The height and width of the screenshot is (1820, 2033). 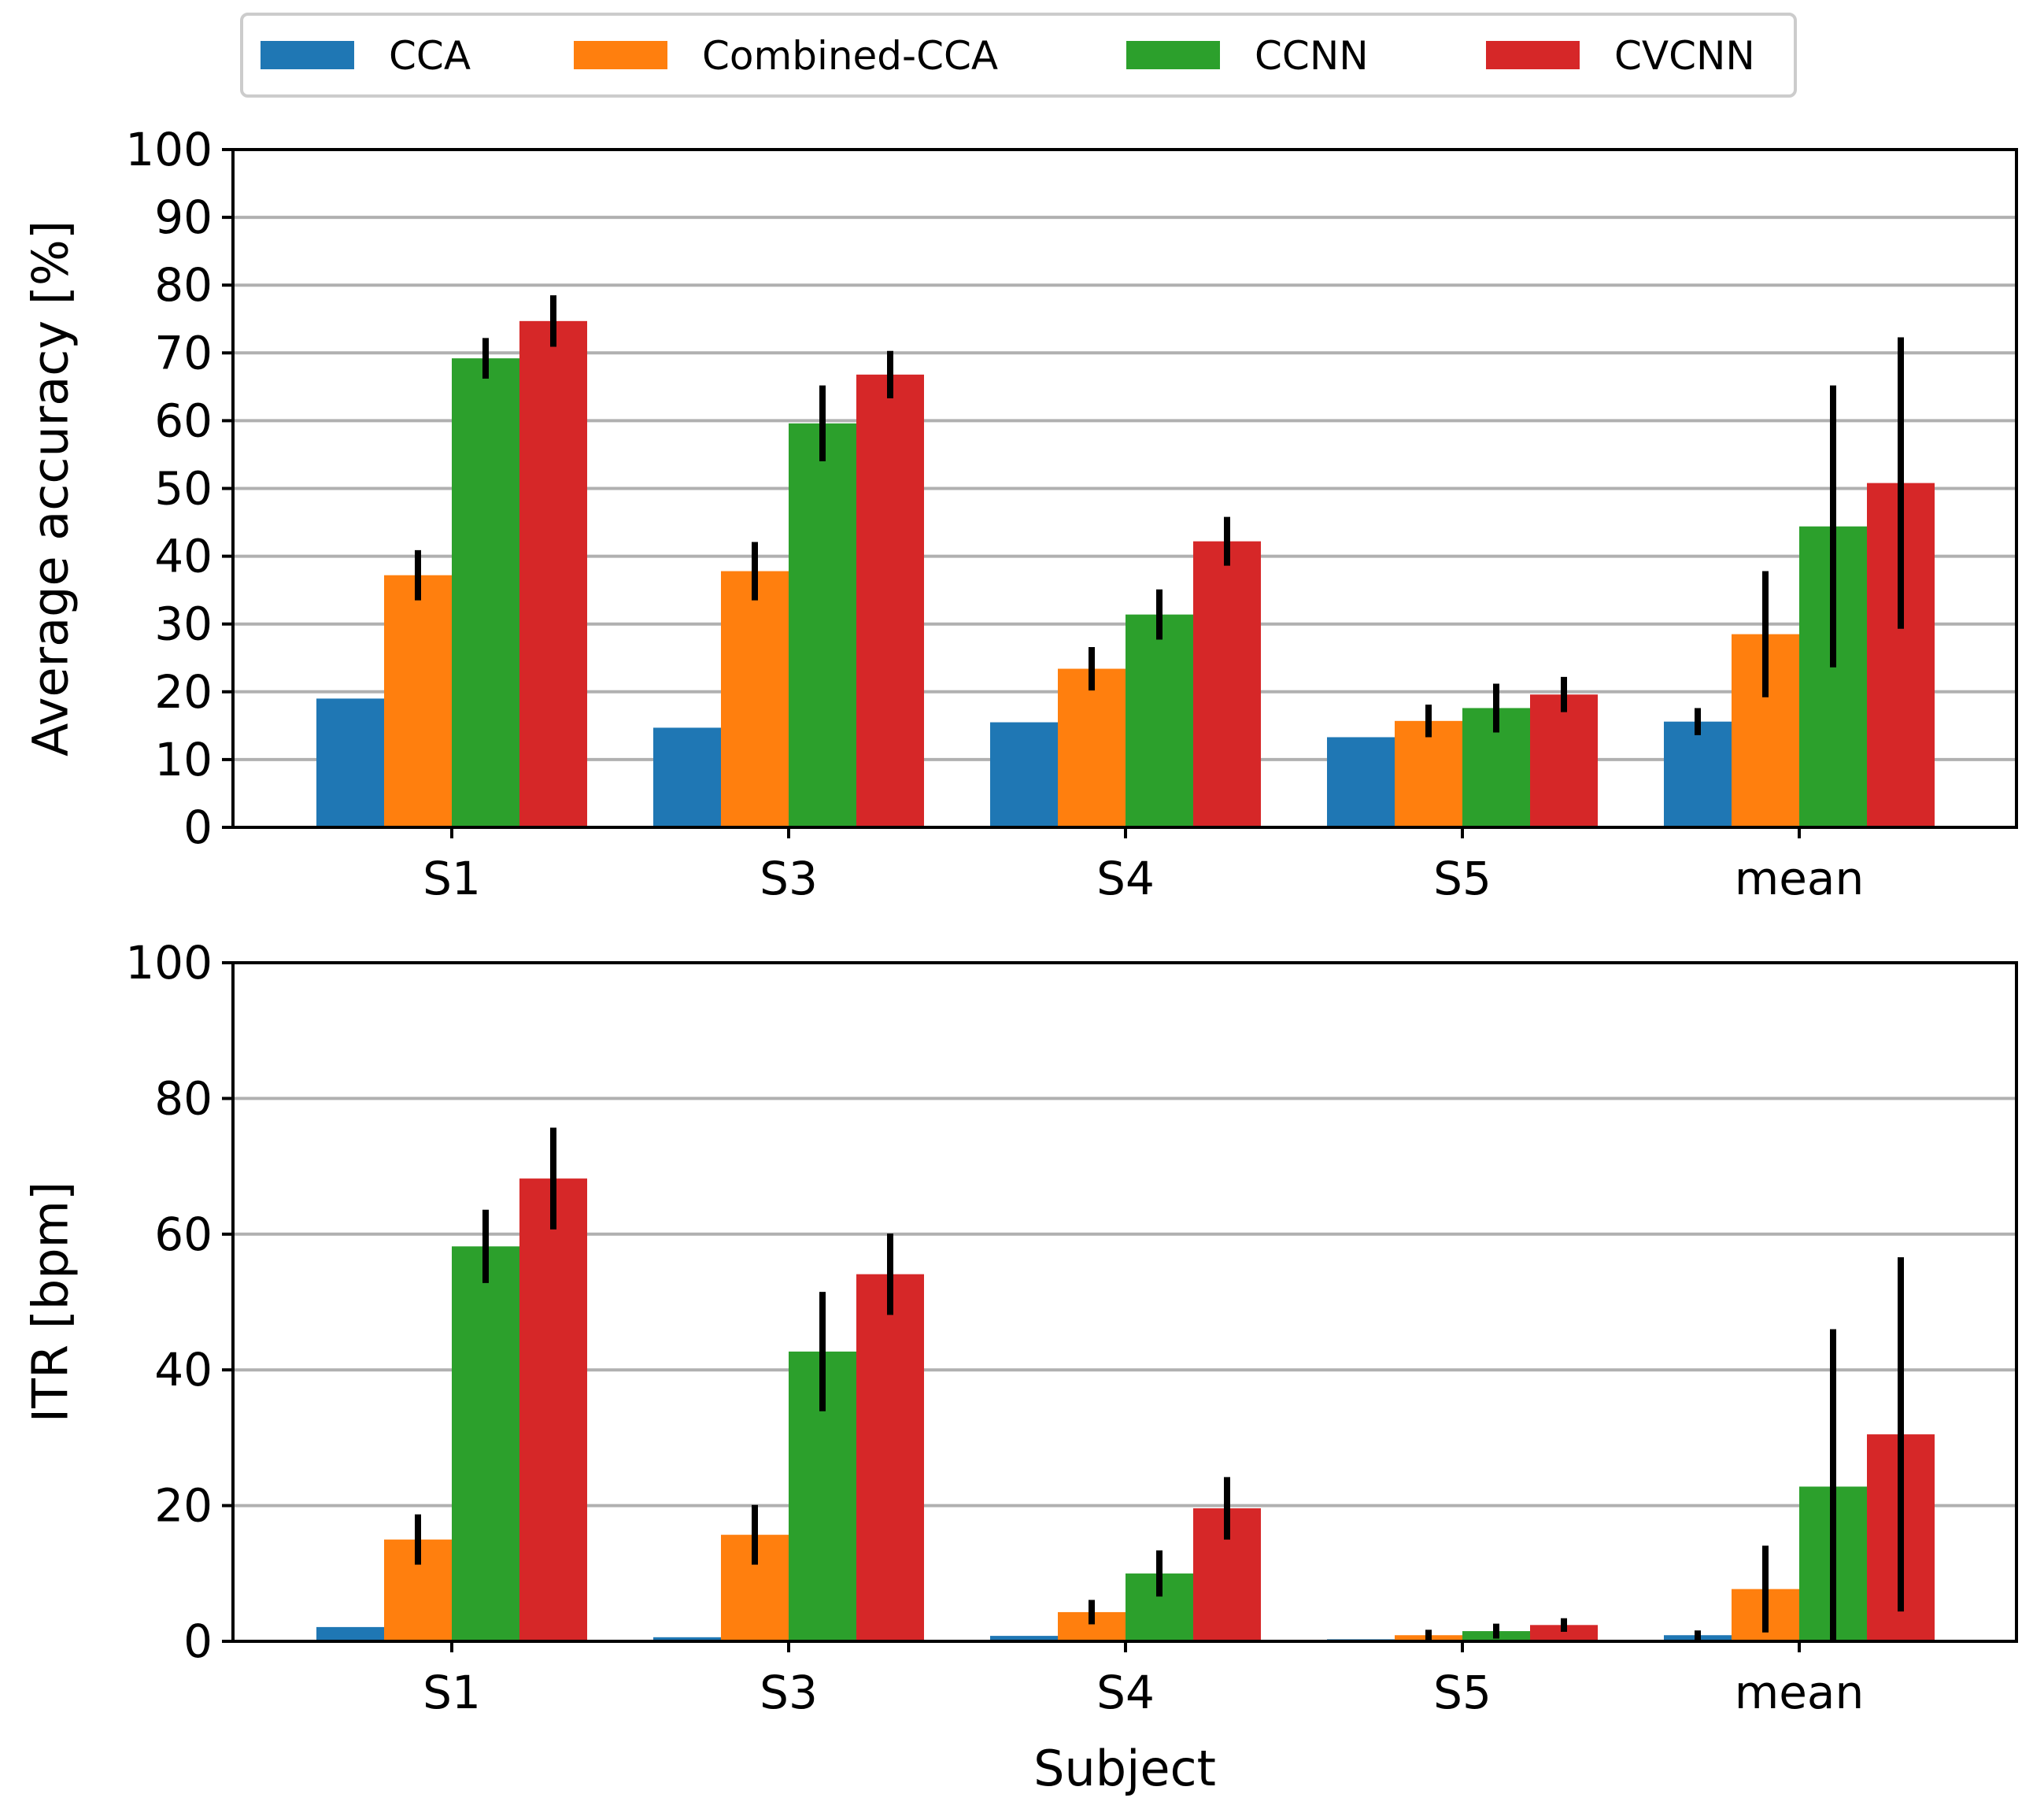 What do you see at coordinates (850, 56) in the screenshot?
I see `legend-label: Combined-CCA` at bounding box center [850, 56].